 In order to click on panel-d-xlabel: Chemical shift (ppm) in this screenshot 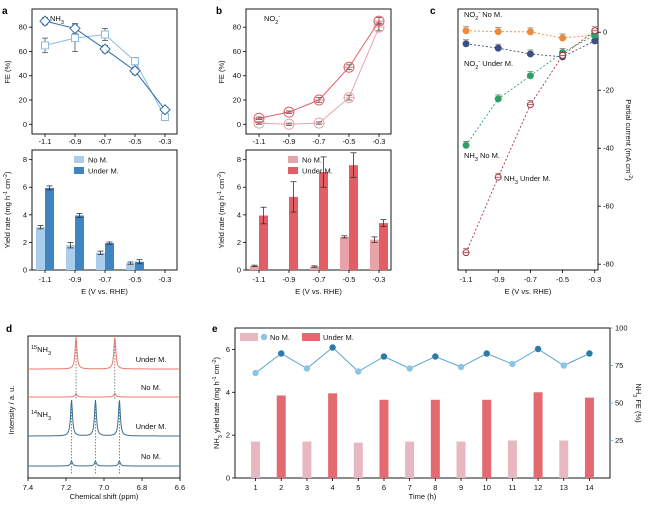, I will do `click(104, 496)`.